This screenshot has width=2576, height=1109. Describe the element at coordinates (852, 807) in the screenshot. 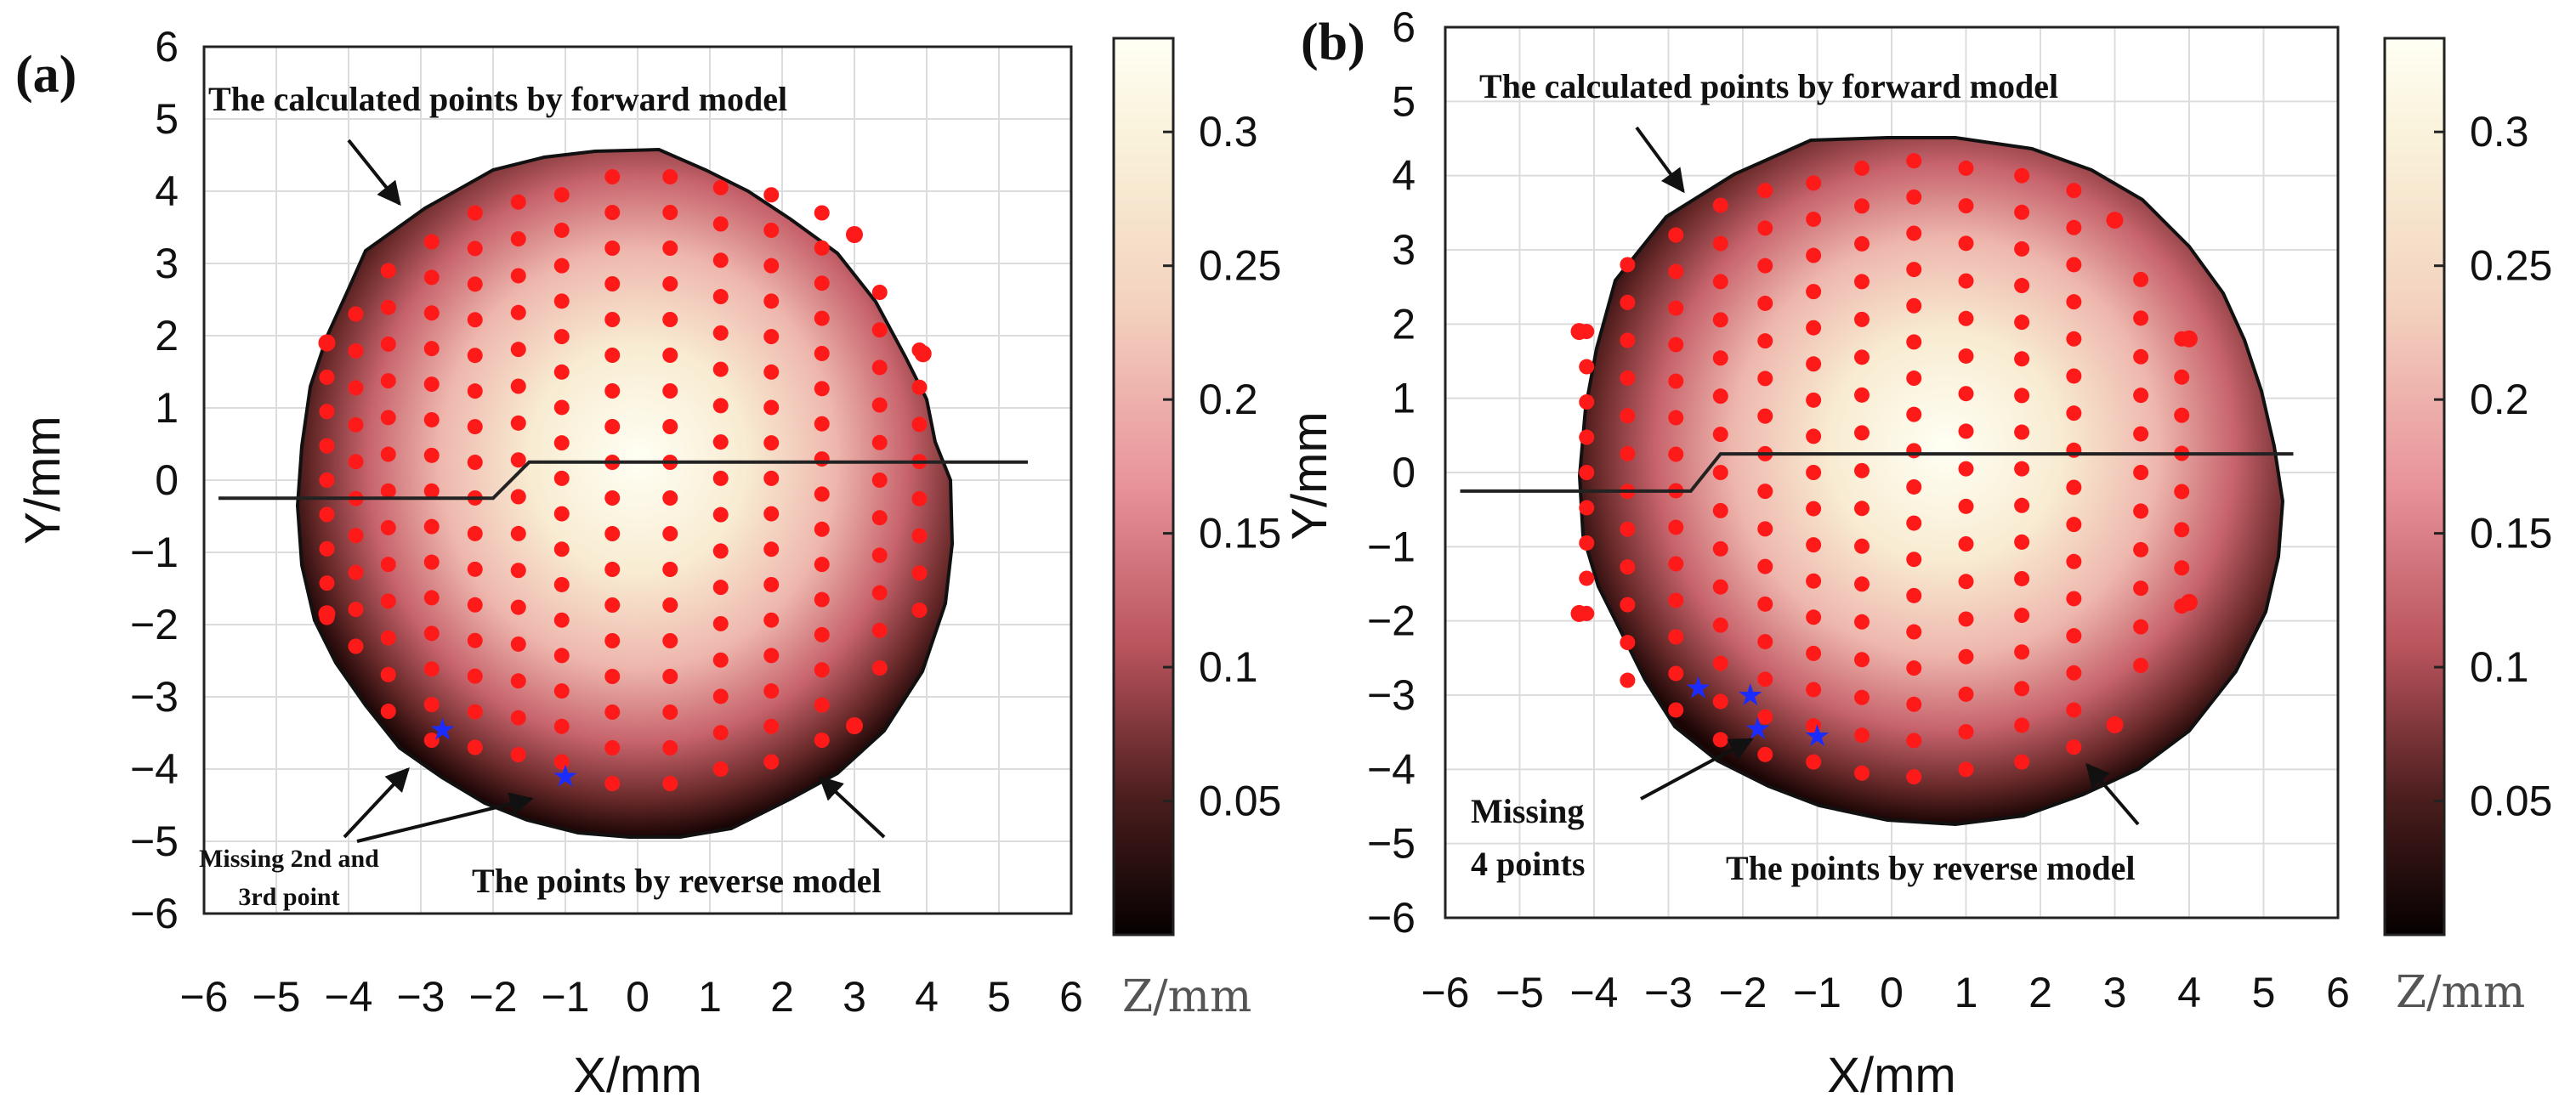

I see `panel-a-reverse-model-arrow` at that location.